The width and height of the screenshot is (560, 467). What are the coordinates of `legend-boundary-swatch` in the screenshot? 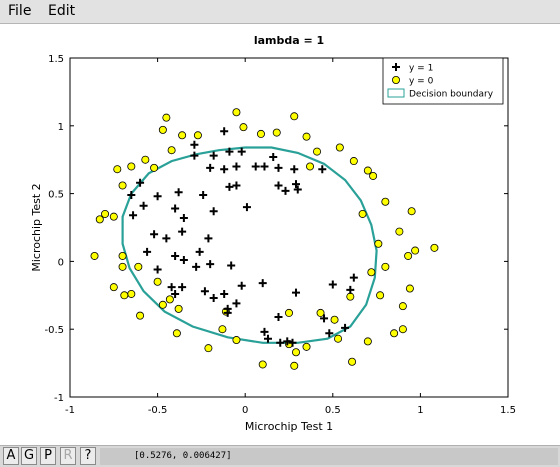 It's located at (396, 93).